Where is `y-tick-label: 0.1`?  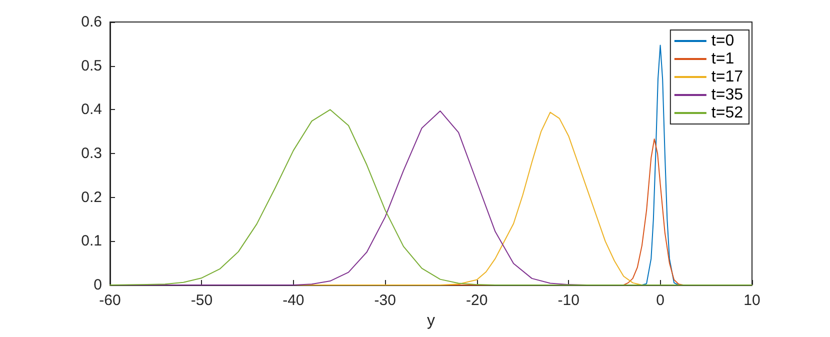
y-tick-label: 0.1 is located at coordinates (91, 241).